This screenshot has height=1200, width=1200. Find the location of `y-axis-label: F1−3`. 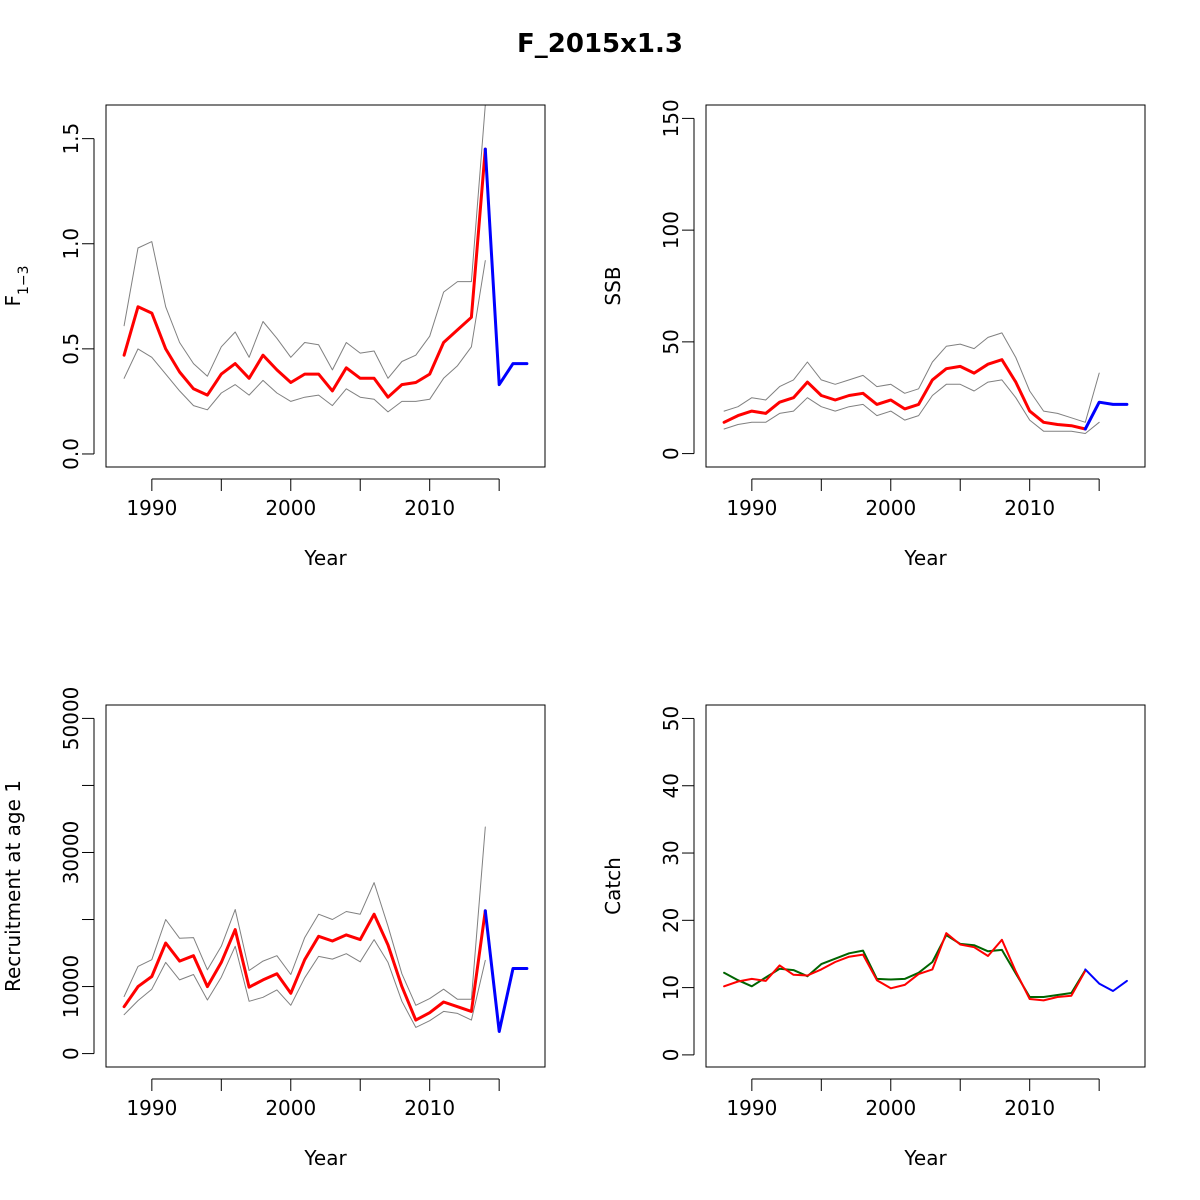

y-axis-label: F1−3 is located at coordinates (16, 285).